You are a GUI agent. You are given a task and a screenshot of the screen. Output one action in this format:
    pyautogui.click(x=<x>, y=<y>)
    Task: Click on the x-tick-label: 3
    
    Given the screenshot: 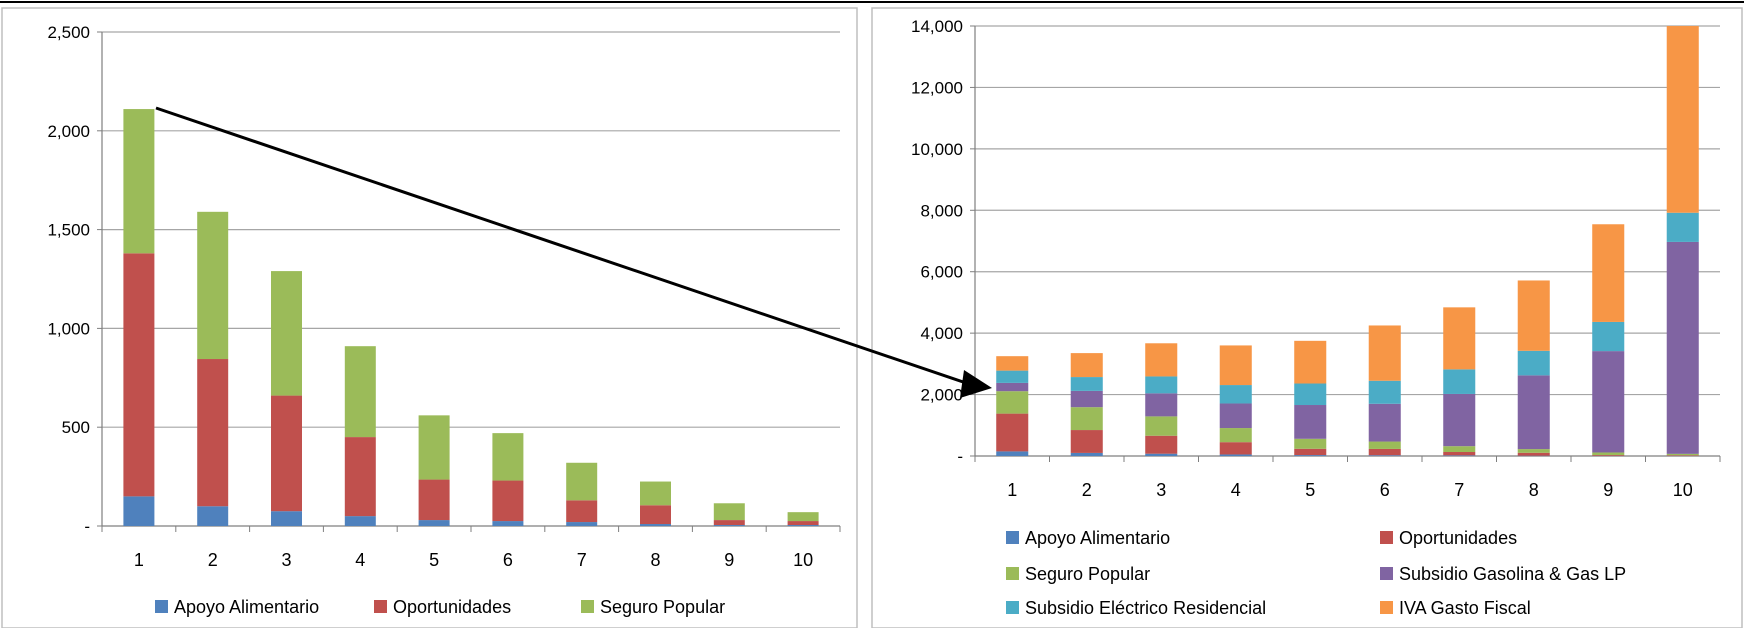 What is the action you would take?
    pyautogui.click(x=286, y=560)
    